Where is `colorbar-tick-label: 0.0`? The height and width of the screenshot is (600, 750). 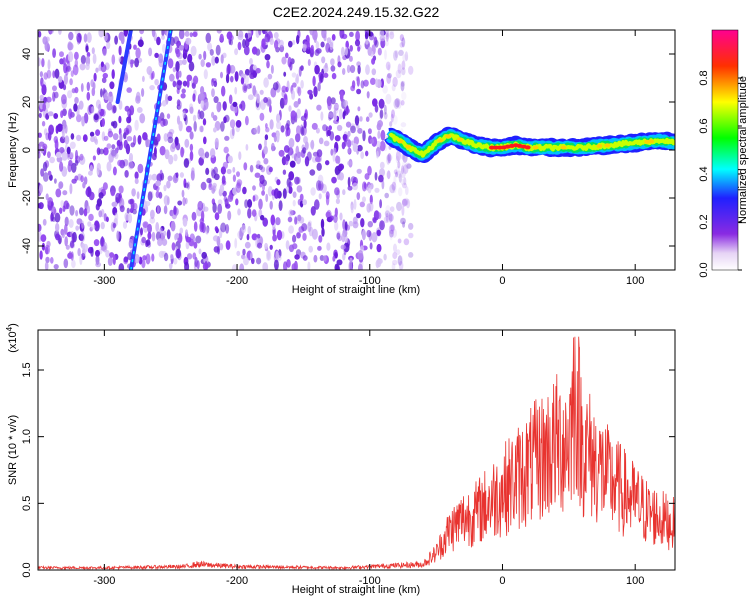 colorbar-tick-label: 0.0 is located at coordinates (704, 269).